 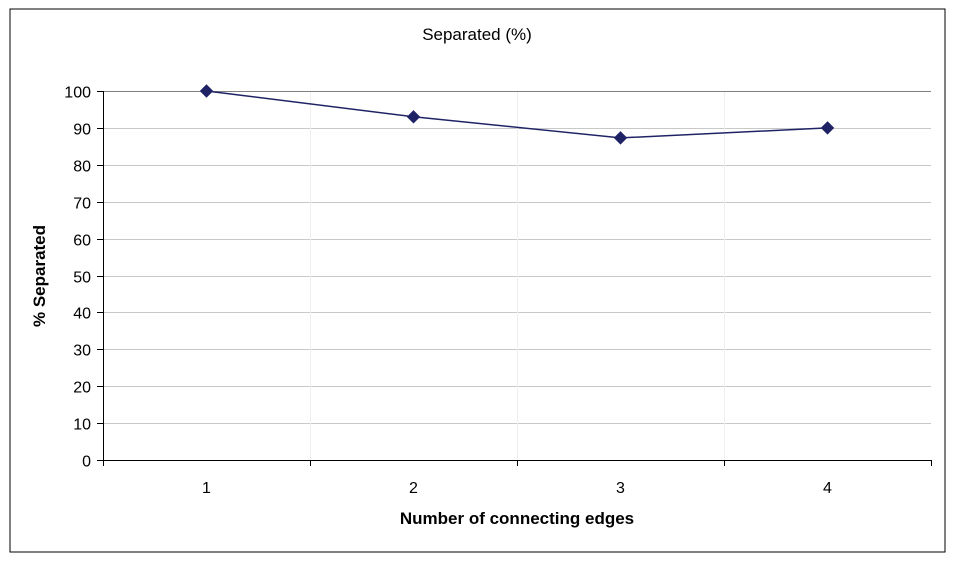 What do you see at coordinates (86, 462) in the screenshot?
I see `y-tick-label: 0` at bounding box center [86, 462].